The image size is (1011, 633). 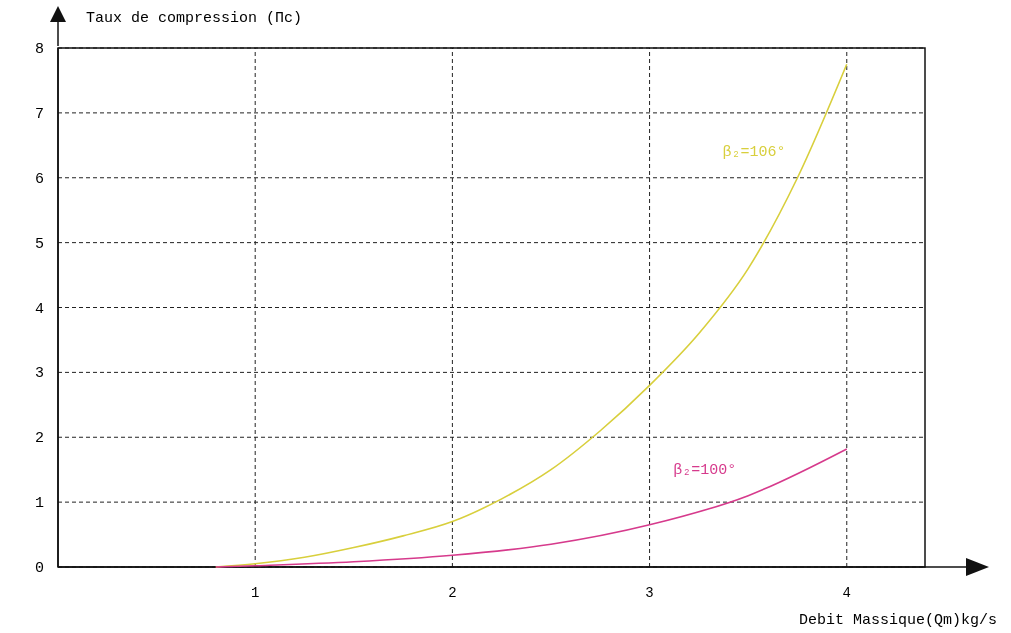 I want to click on y-tick-label: 4, so click(x=39, y=309).